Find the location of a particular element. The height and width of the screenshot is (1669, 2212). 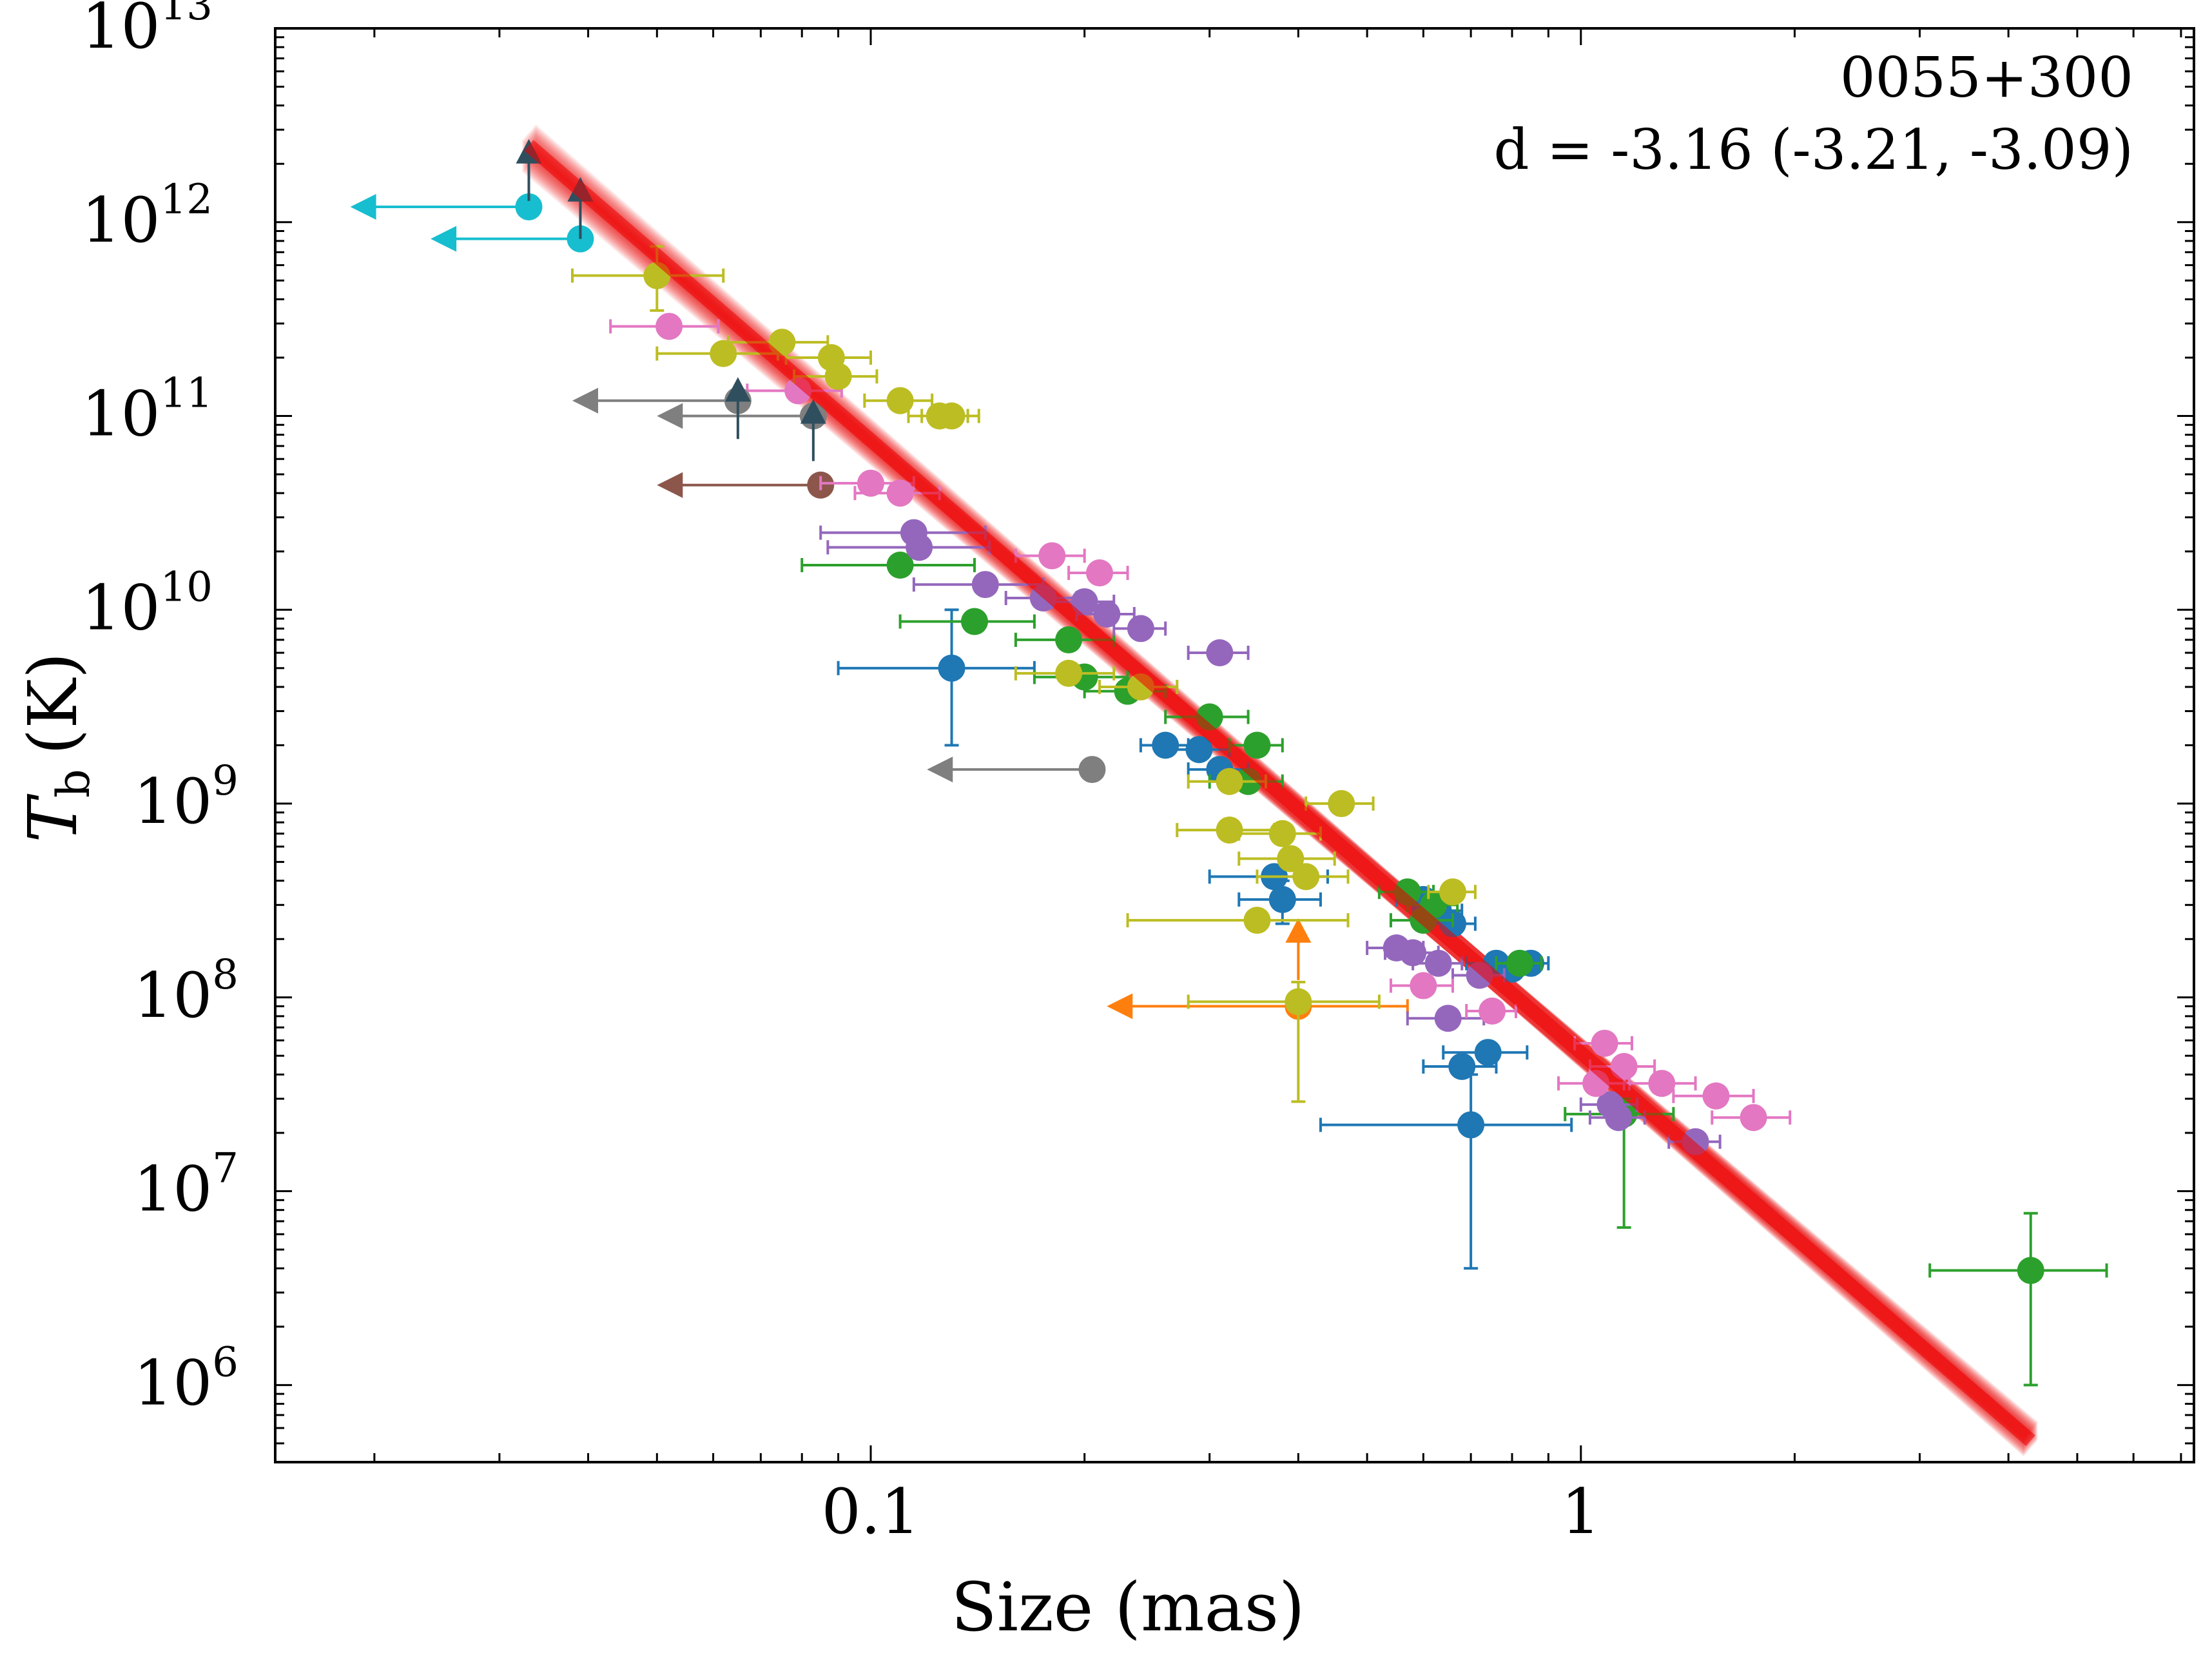

y-axis-label-symbol: T is located at coordinates (53, 818).